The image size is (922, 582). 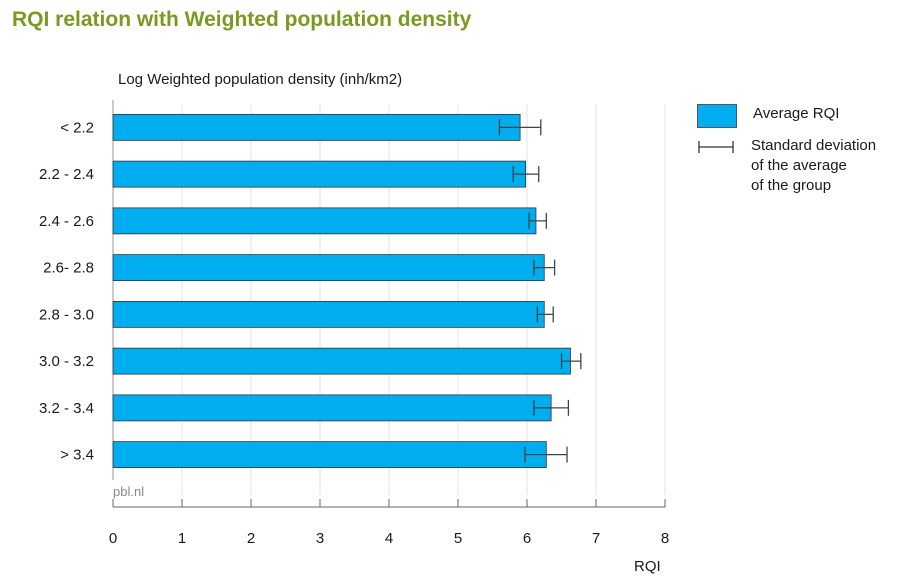 What do you see at coordinates (66, 408) in the screenshot?
I see `category-label: 3.2 - 3.4` at bounding box center [66, 408].